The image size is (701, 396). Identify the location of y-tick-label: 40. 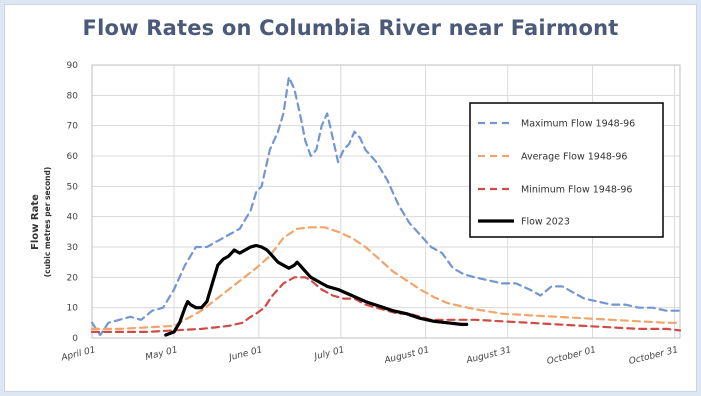
(73, 218).